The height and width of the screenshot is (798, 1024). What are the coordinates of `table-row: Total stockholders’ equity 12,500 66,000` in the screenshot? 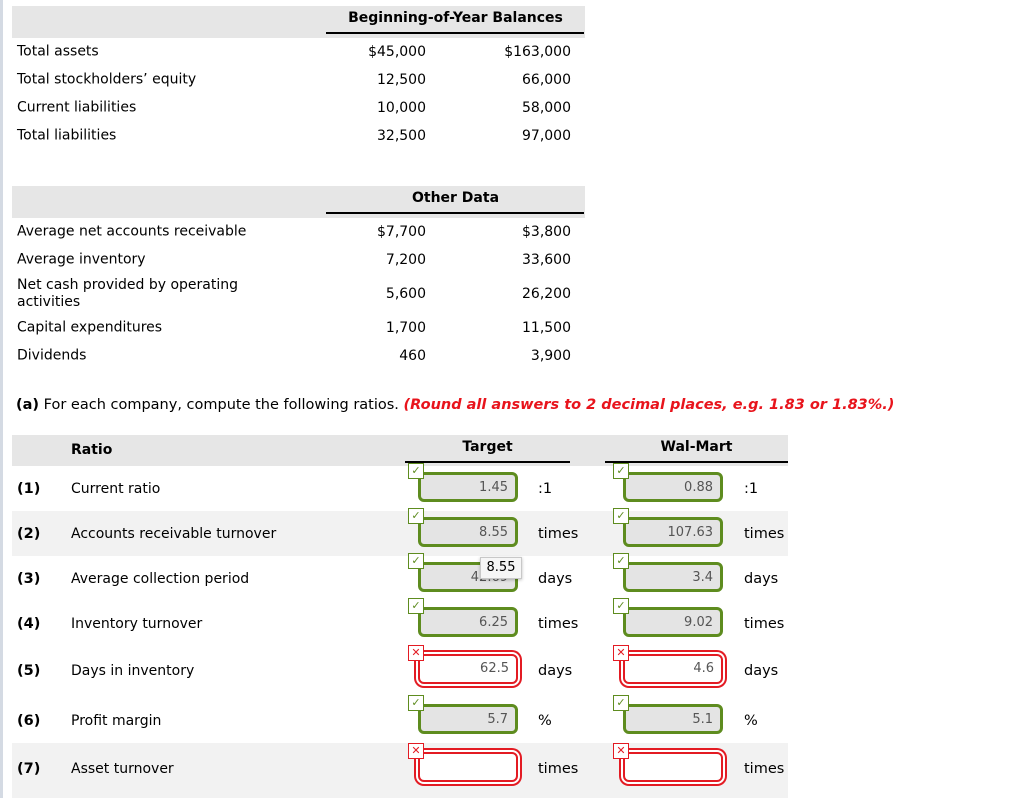 It's located at (298, 80).